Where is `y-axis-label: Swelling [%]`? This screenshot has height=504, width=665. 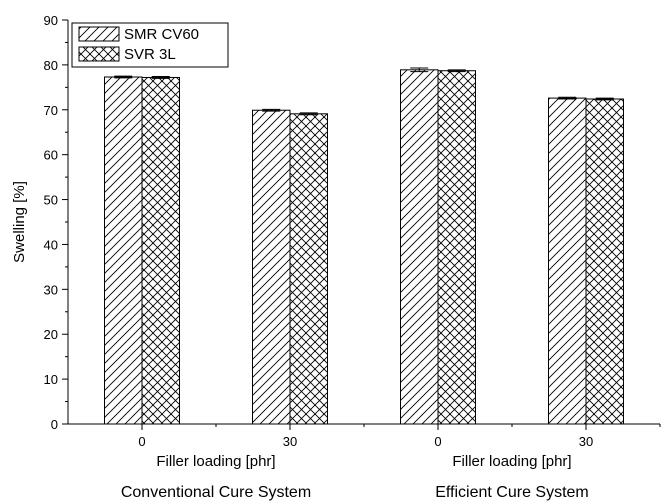
y-axis-label: Swelling [%] is located at coordinates (19, 222).